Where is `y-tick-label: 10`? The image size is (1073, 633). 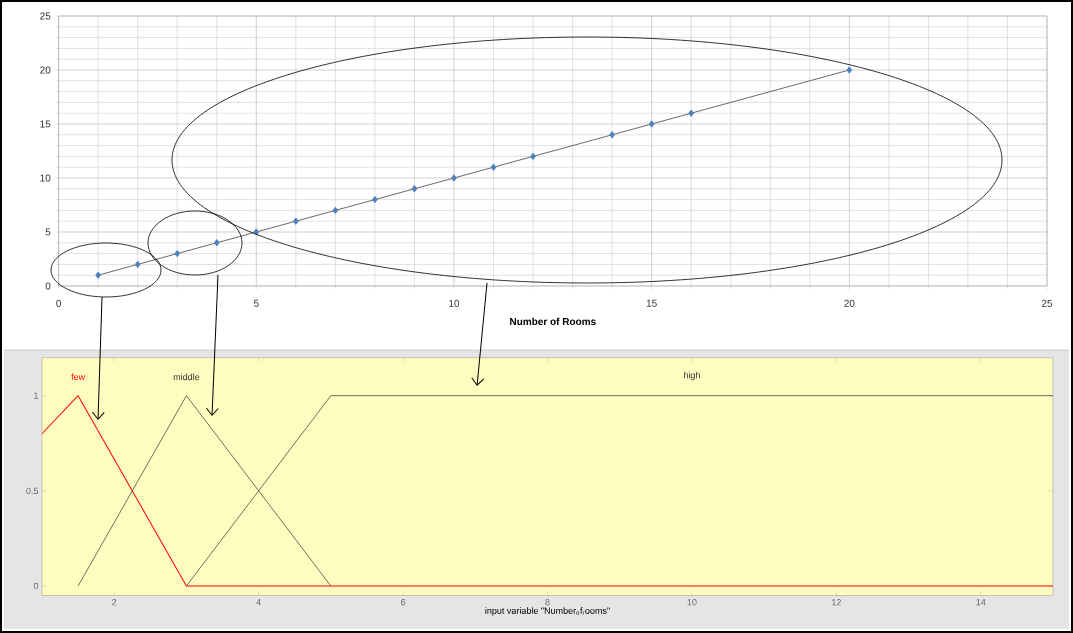
y-tick-label: 10 is located at coordinates (45, 178).